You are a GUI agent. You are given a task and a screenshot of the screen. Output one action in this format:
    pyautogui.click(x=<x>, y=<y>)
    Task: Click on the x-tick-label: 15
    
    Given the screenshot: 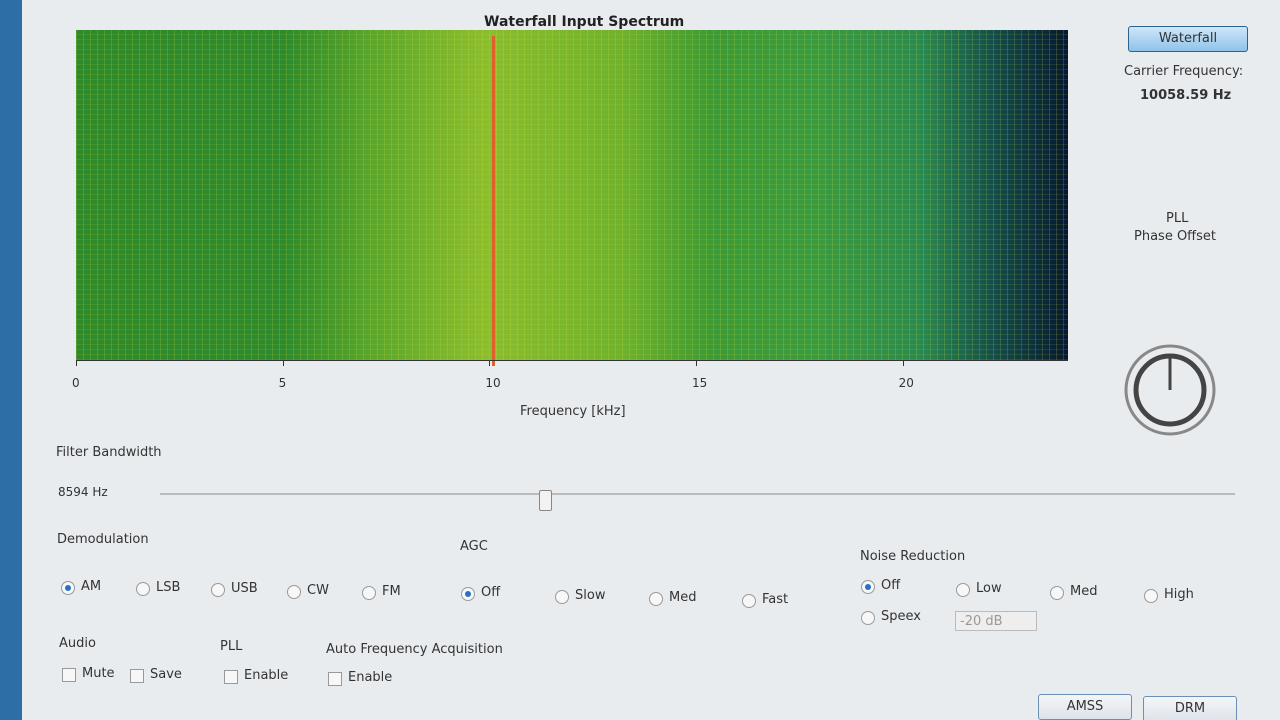 What is the action you would take?
    pyautogui.click(x=700, y=383)
    